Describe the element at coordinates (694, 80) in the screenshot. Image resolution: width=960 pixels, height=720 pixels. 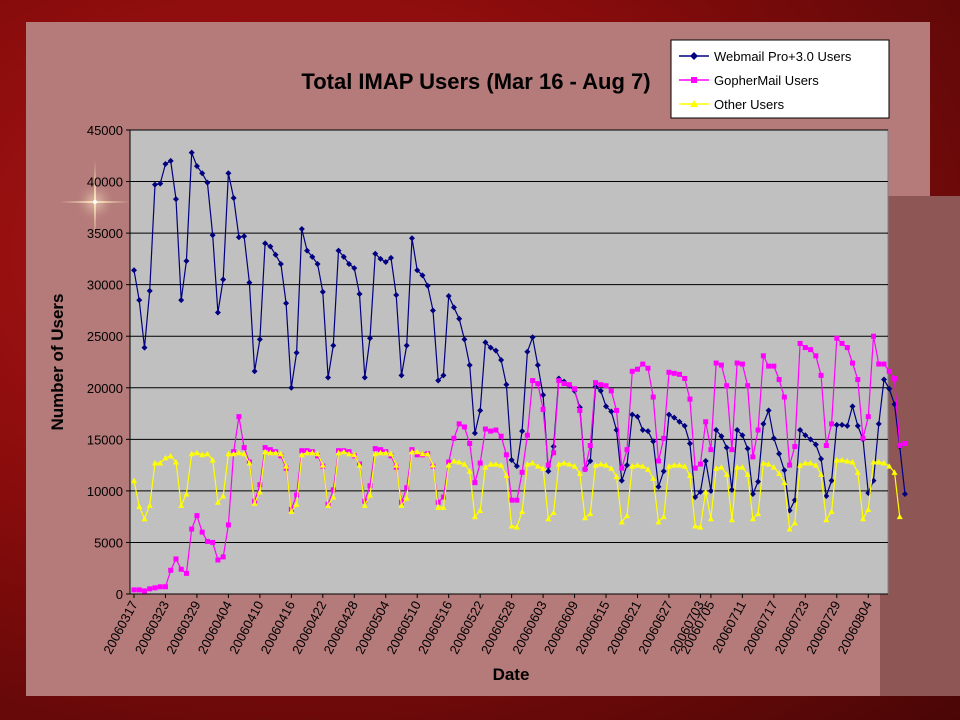
I see `legend-marker-gophermail` at that location.